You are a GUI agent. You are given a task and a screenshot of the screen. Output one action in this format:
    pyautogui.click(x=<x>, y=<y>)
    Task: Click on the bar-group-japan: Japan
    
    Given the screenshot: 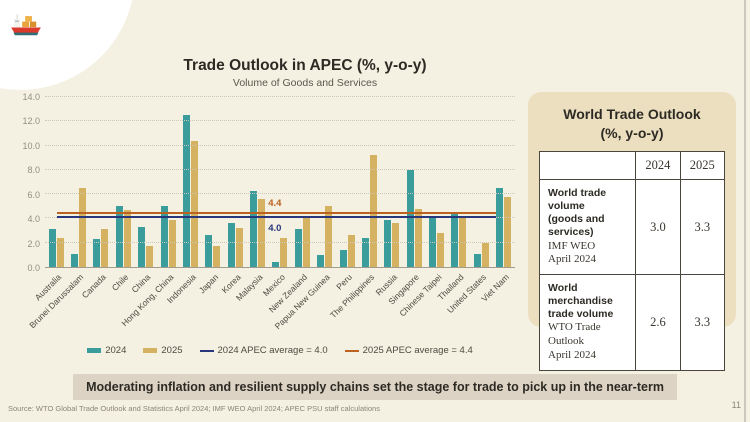 What is the action you would take?
    pyautogui.click(x=210, y=196)
    